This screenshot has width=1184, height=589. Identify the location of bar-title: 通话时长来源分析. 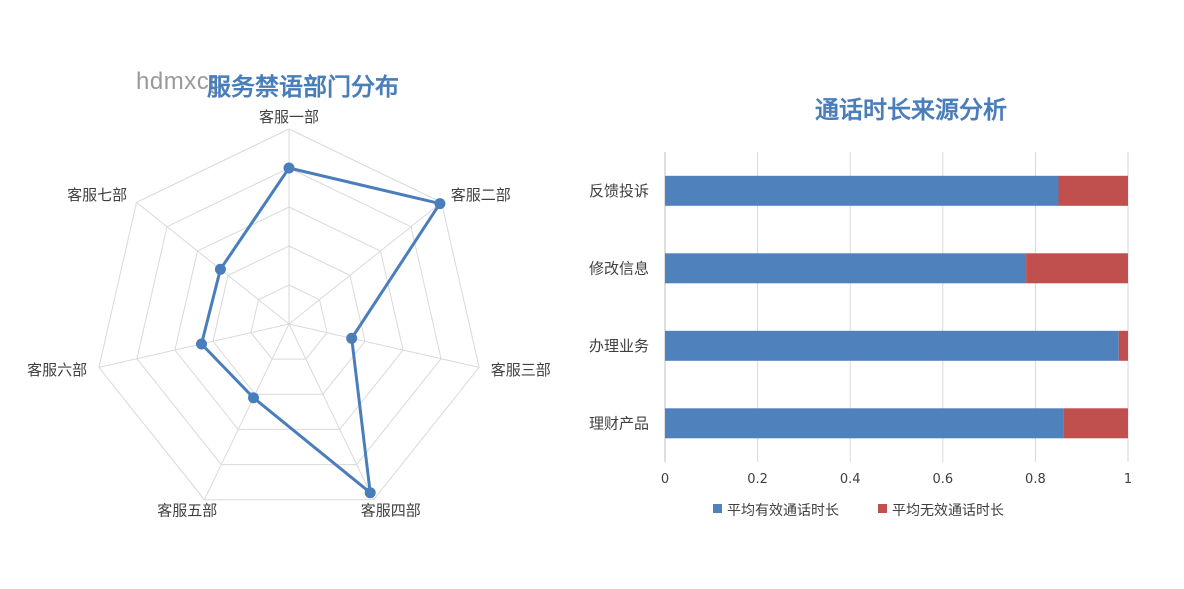
(911, 110).